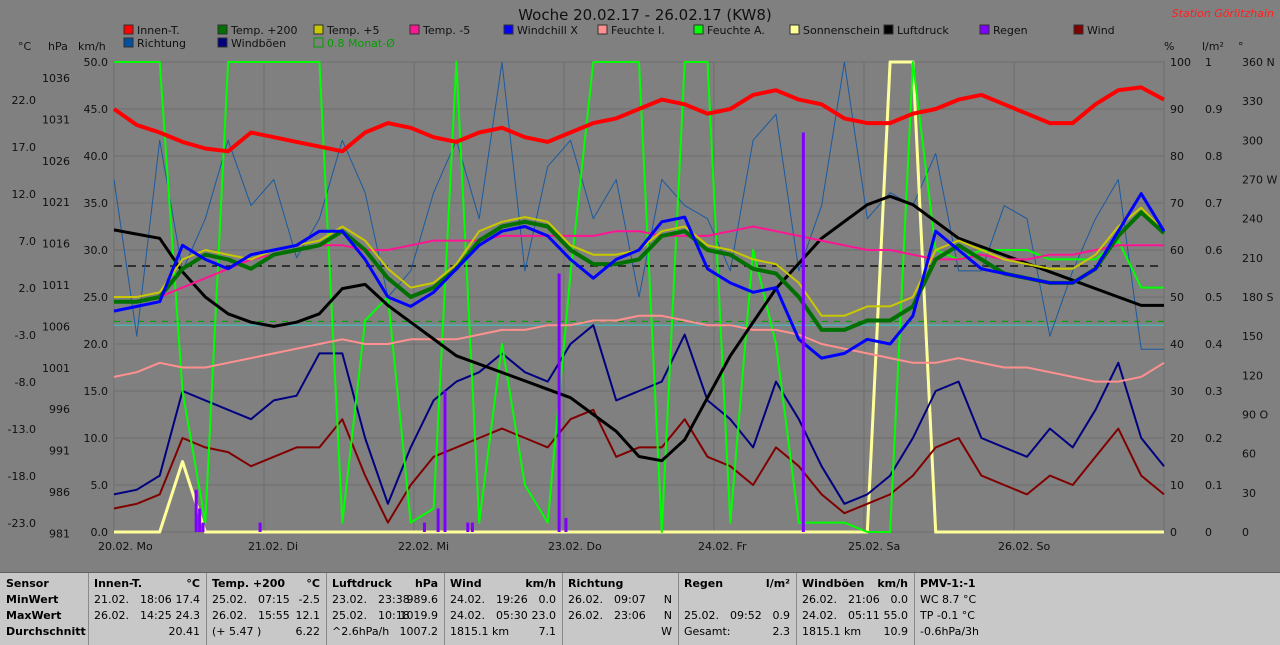 This screenshot has width=1280, height=645. Describe the element at coordinates (22, 523) in the screenshot. I see `tick-label-temp: -23.0` at that location.